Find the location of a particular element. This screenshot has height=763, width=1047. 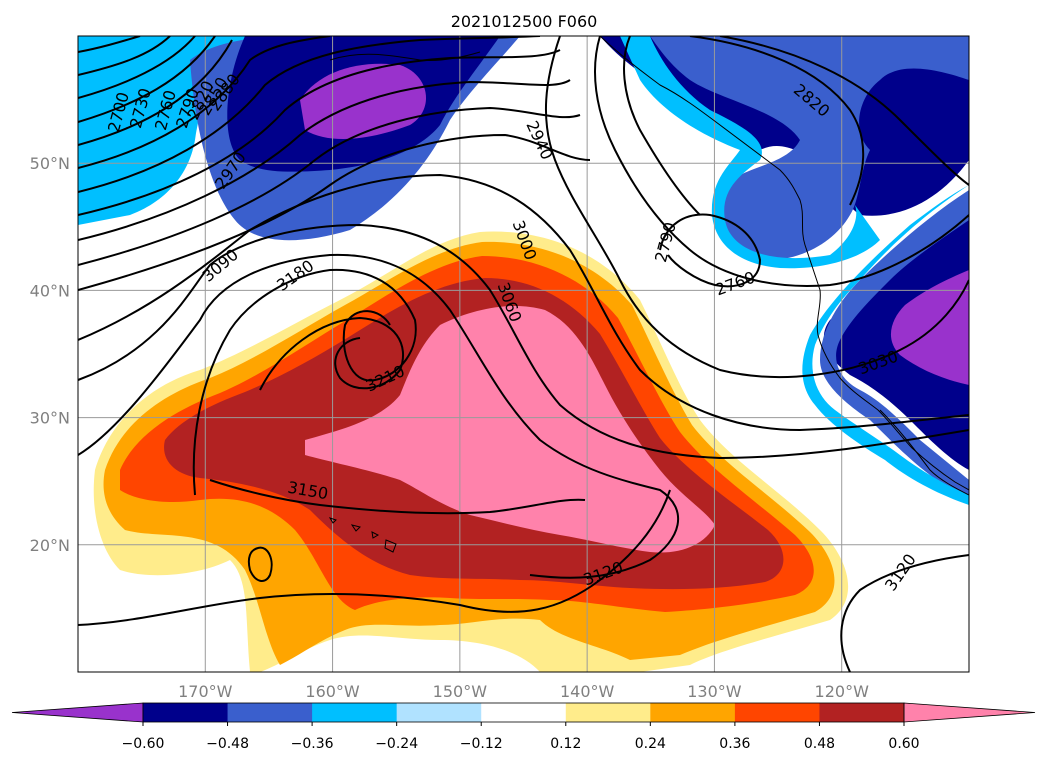

chart-title: 2021012500 F060 is located at coordinates (524, 21).